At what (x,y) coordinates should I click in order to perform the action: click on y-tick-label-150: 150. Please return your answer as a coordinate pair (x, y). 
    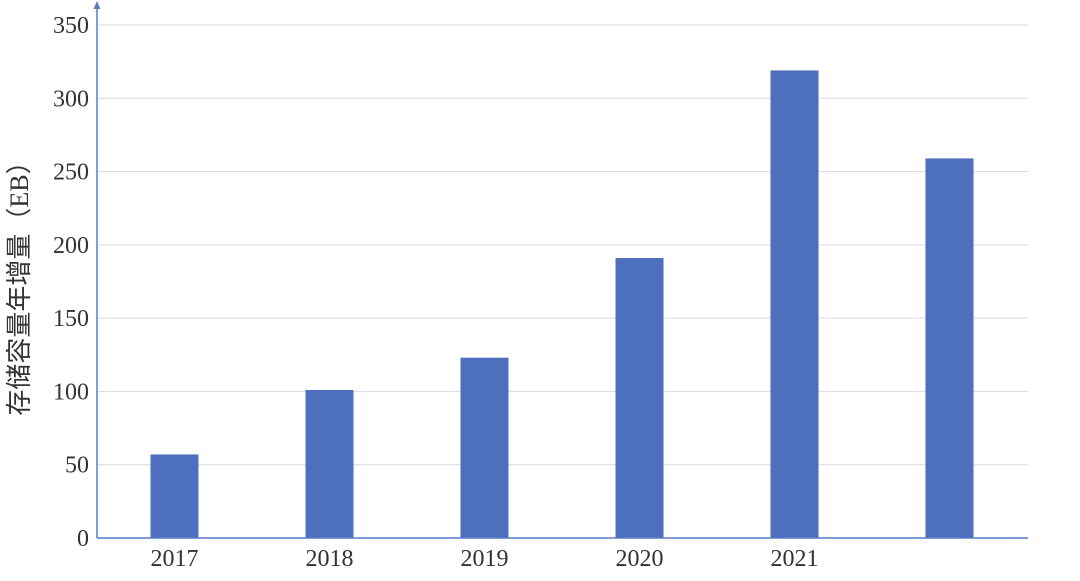
    Looking at the image, I should click on (71, 319).